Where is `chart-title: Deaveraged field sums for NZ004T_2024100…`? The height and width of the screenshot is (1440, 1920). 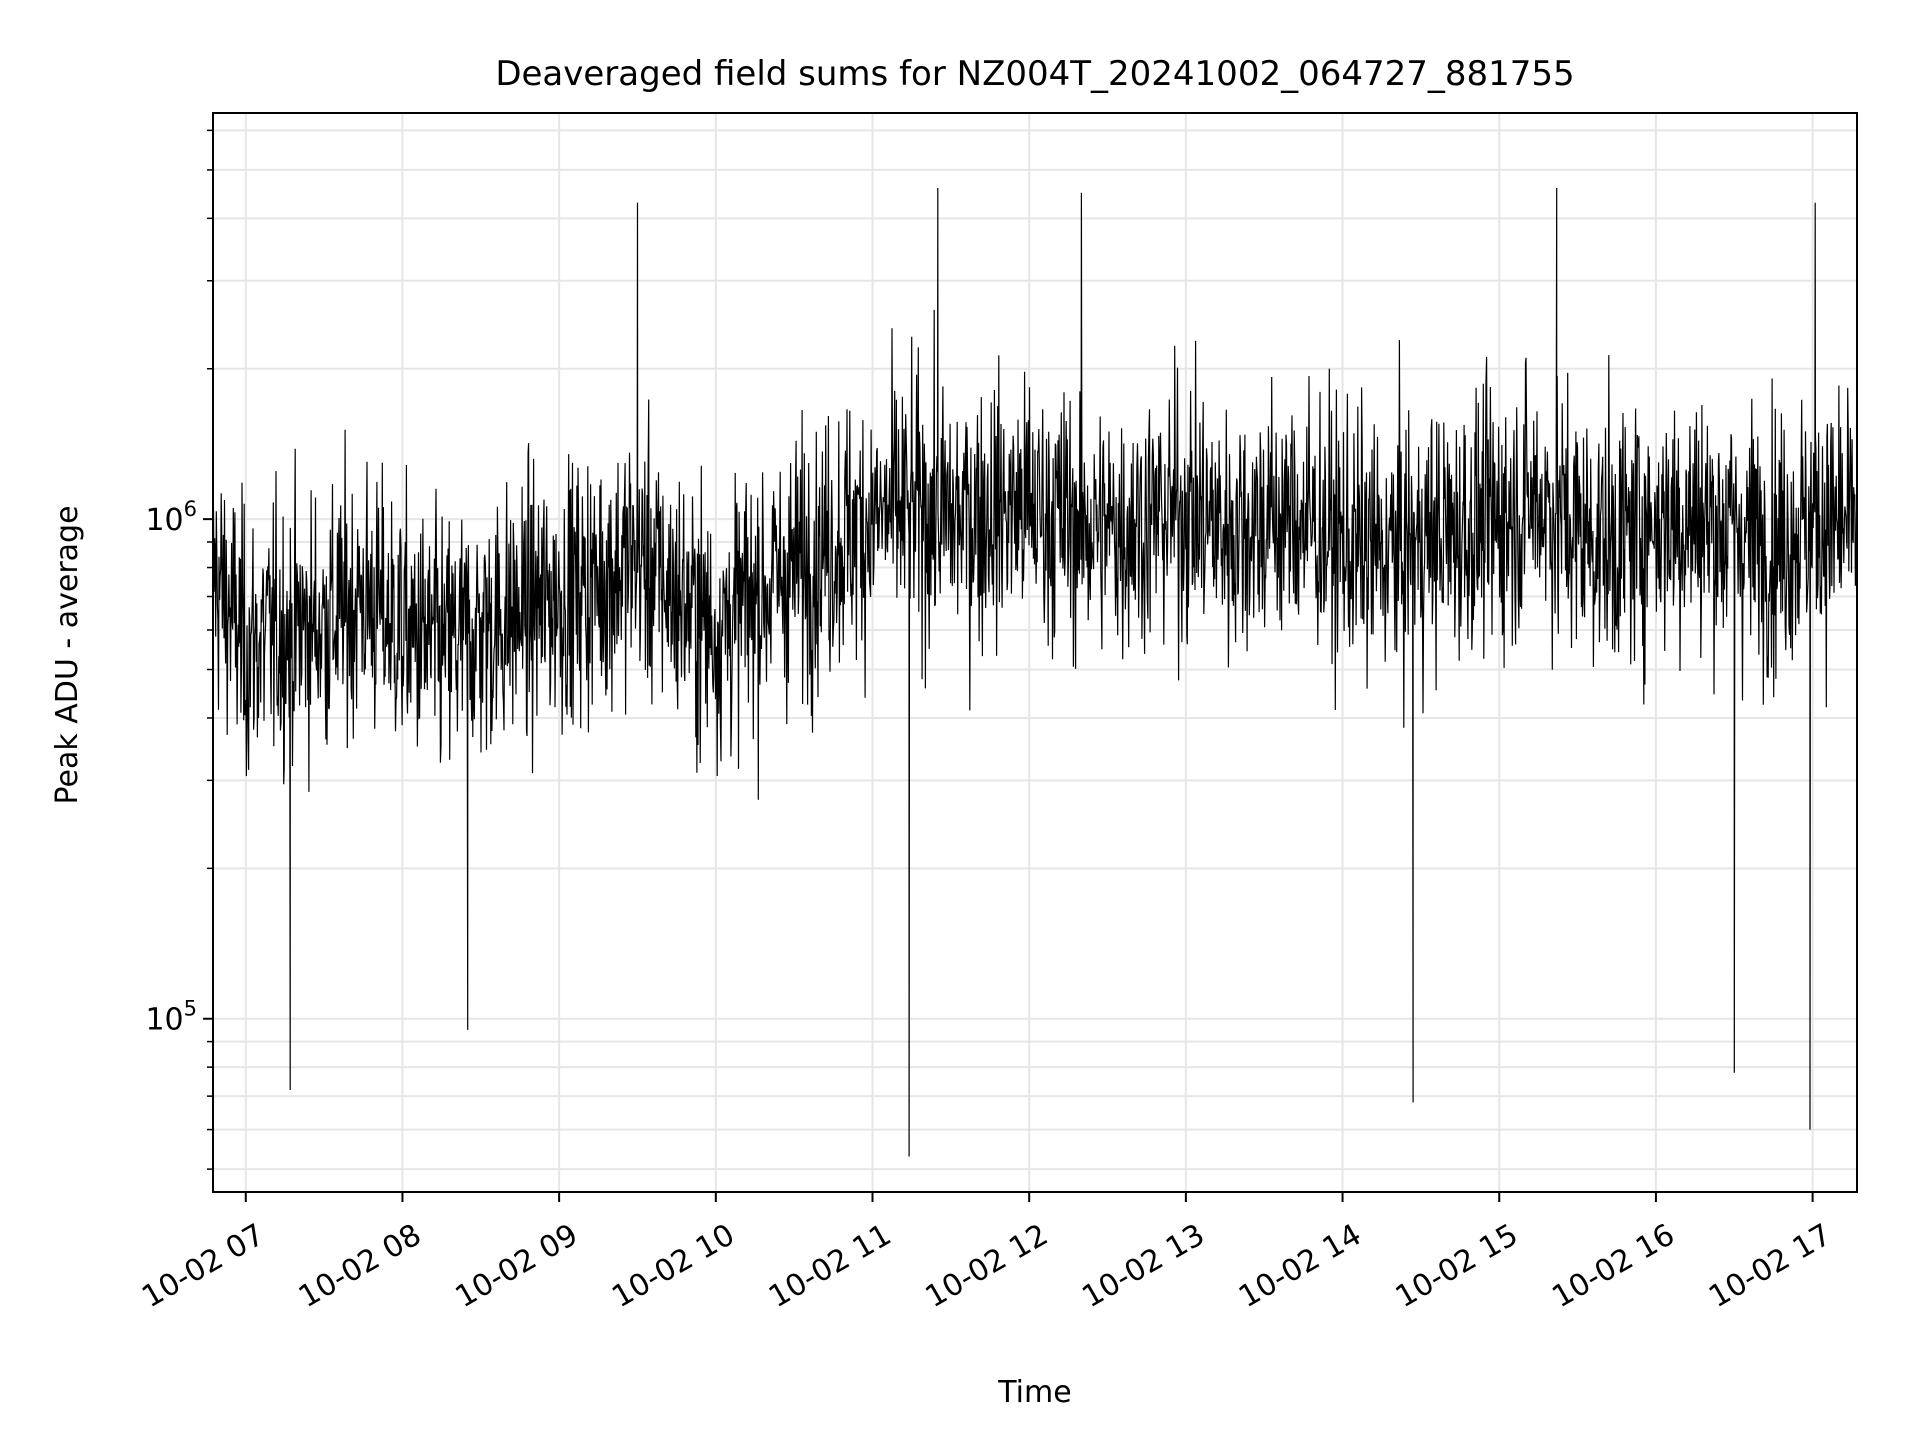 chart-title: Deaveraged field sums for NZ004T_2024100… is located at coordinates (1034, 74).